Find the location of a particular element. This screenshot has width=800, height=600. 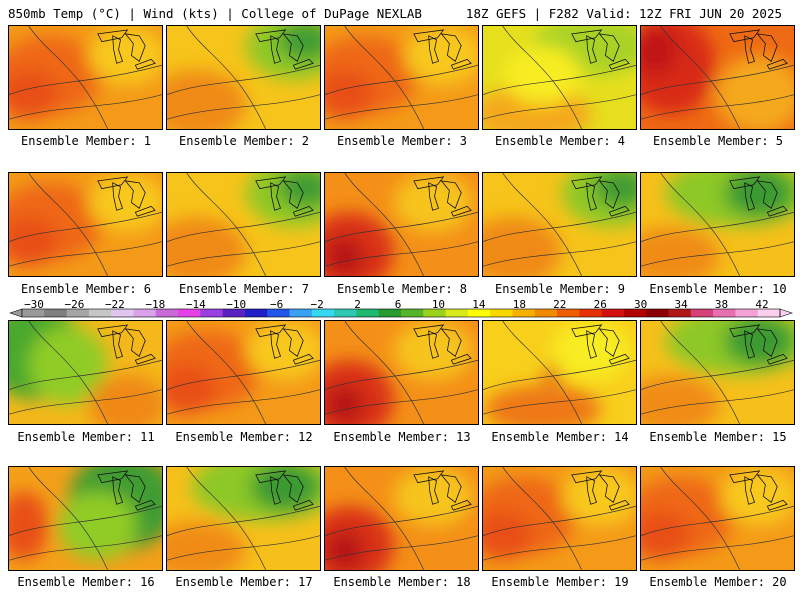

ensemble-member-label: Ensemble Member: 12 is located at coordinates (244, 437).